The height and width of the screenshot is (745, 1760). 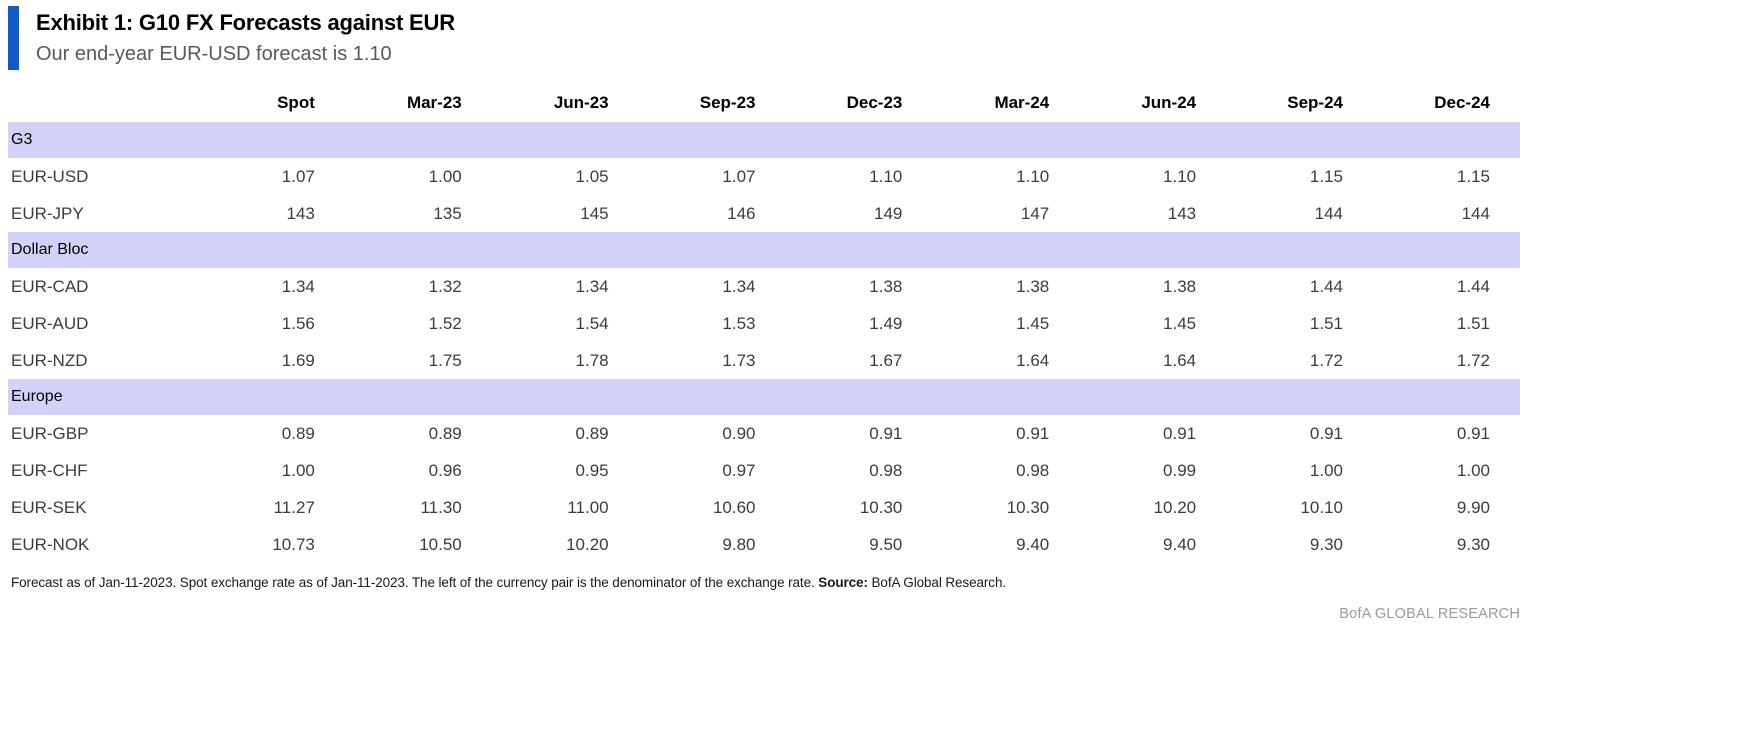 I want to click on currency-pair-label: EUR-CAD, so click(x=50, y=286).